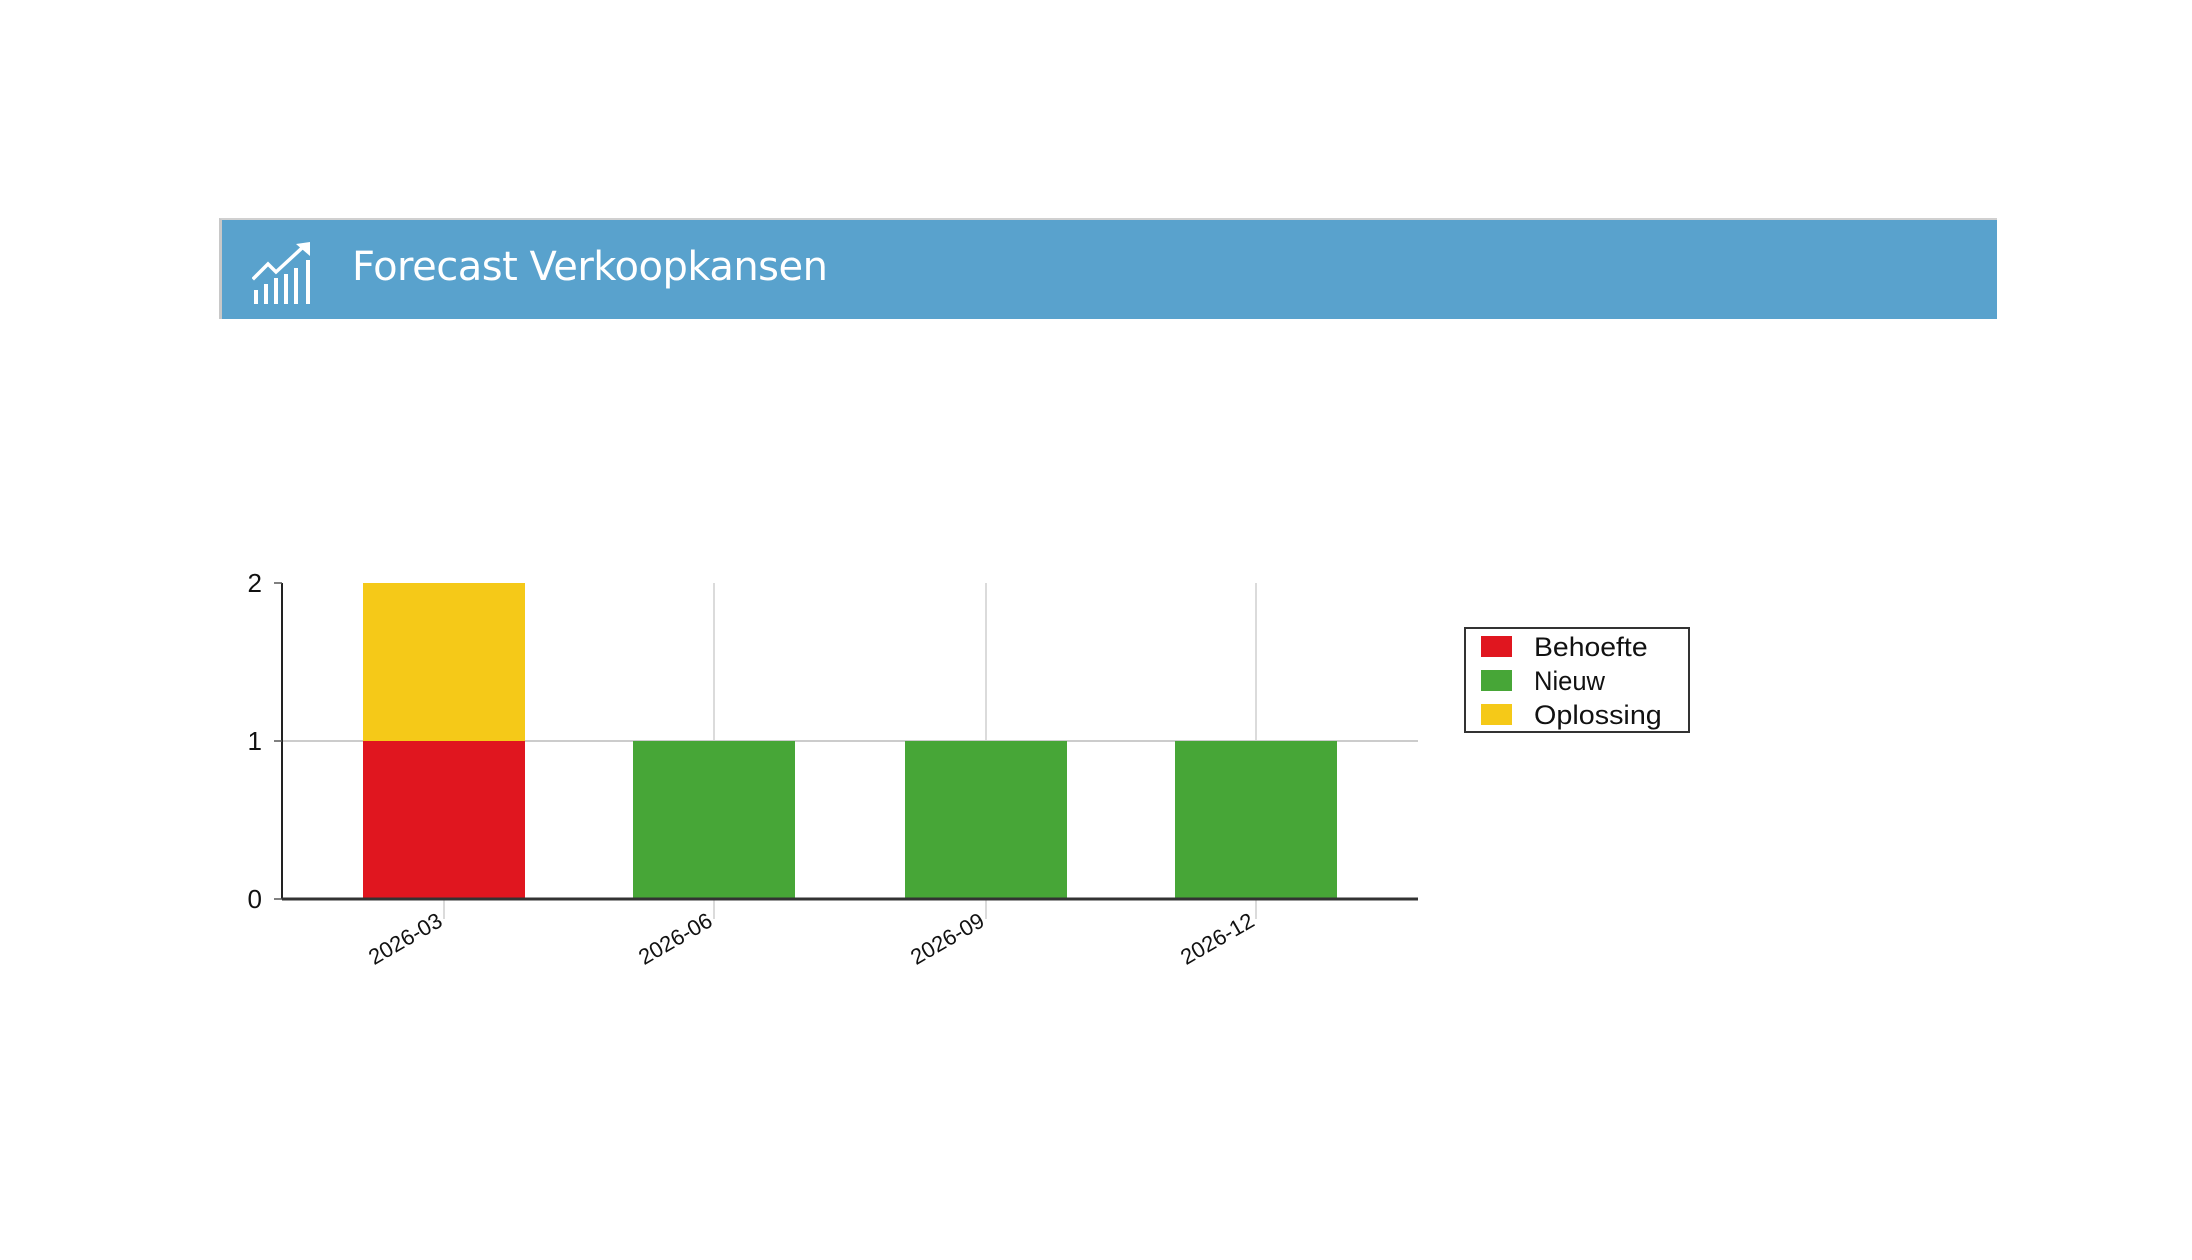 The image size is (2192, 1260). I want to click on legend-label-oplossing: Oplossing, so click(1598, 715).